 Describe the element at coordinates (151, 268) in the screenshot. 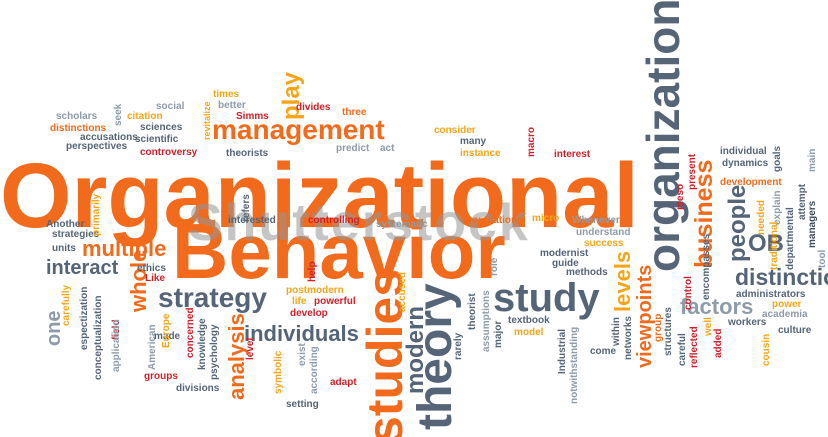

I see `word-ethics: ethics` at that location.